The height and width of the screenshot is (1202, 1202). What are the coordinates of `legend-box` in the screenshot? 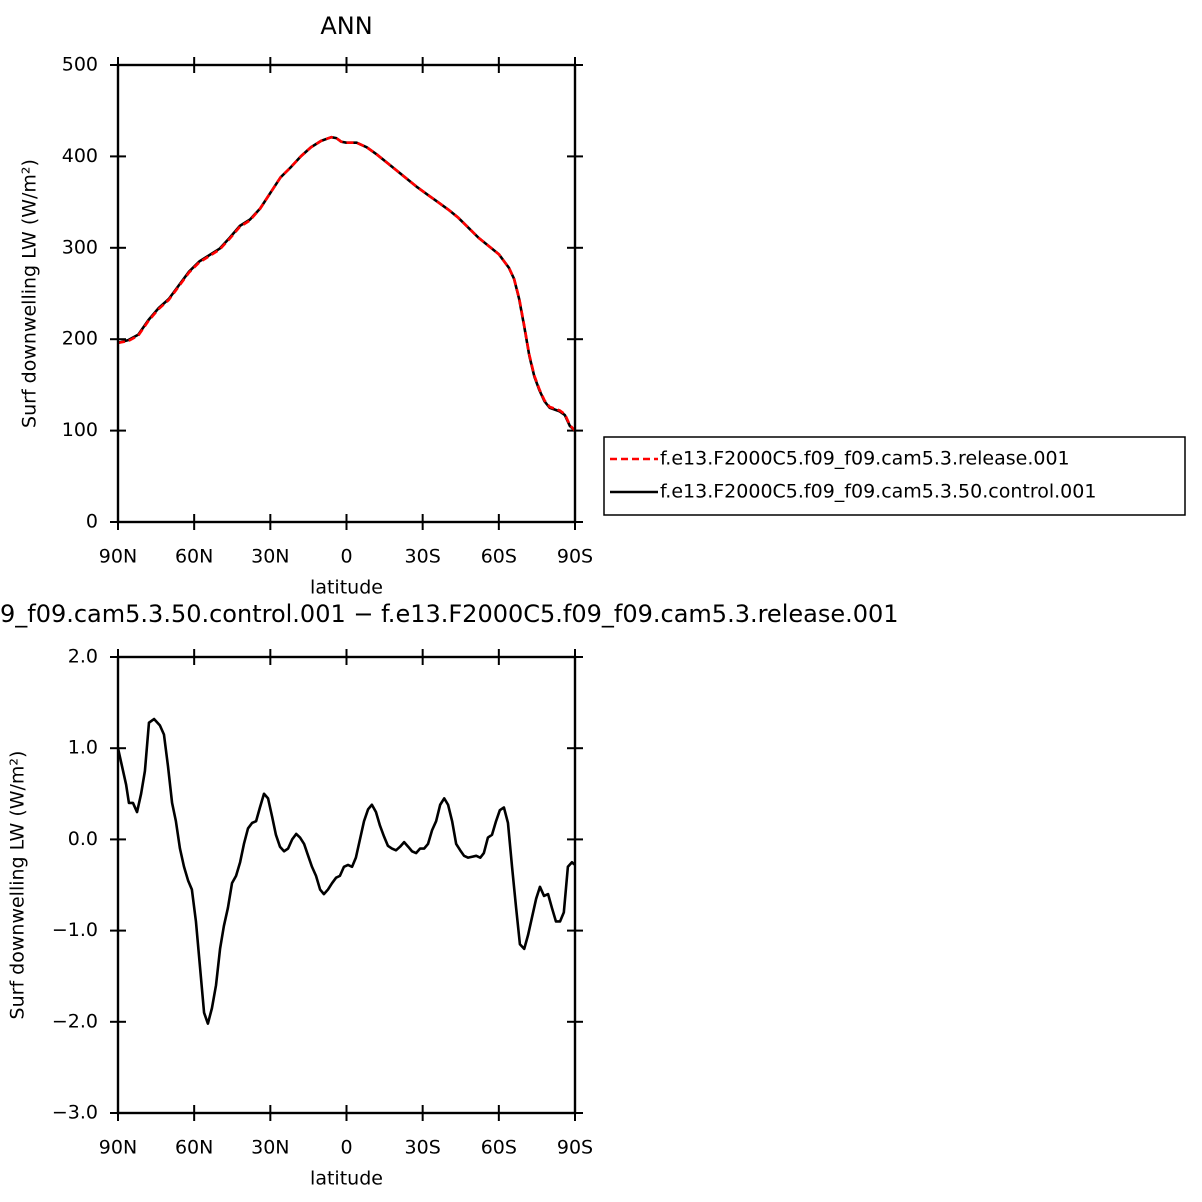 It's located at (894, 476).